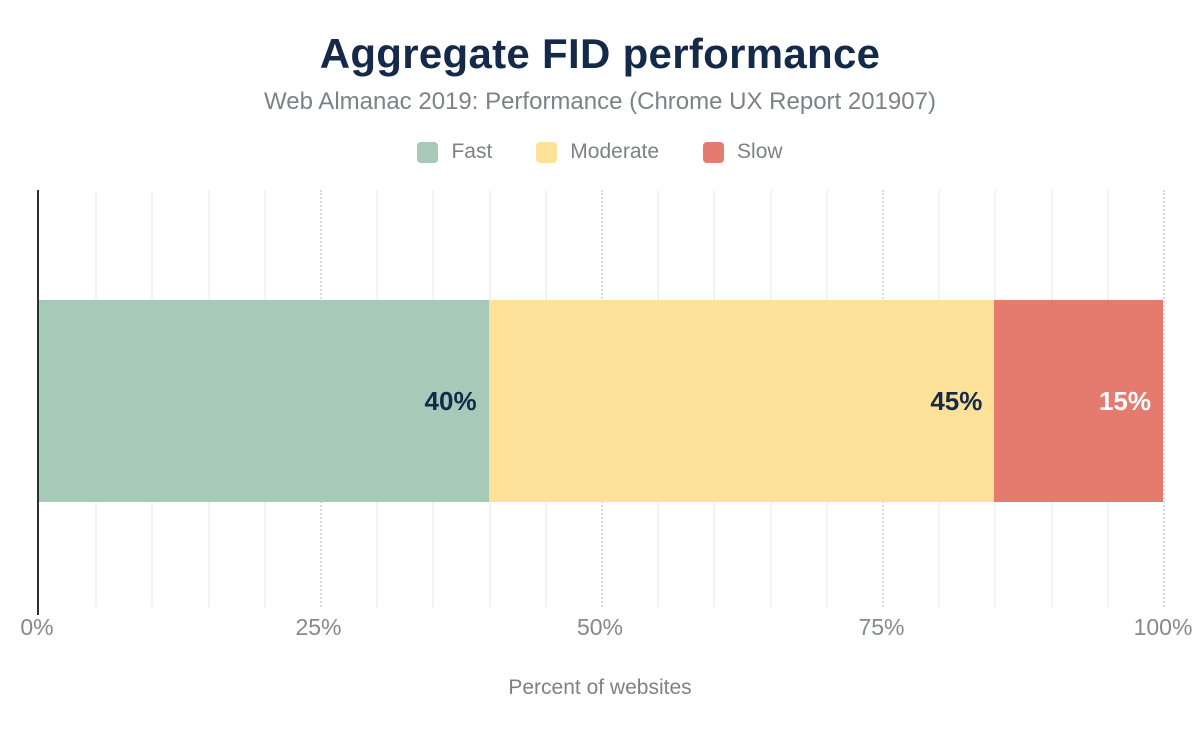 The height and width of the screenshot is (742, 1200). Describe the element at coordinates (615, 151) in the screenshot. I see `legend-label: Moderate` at that location.